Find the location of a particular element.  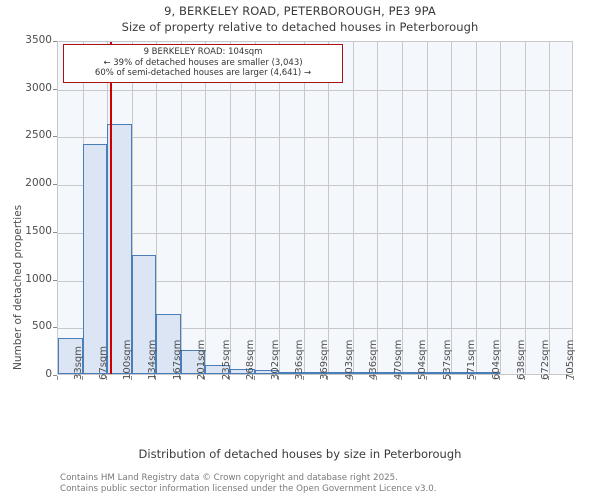

x-tick-label: 369sqm is located at coordinates (324, 359).